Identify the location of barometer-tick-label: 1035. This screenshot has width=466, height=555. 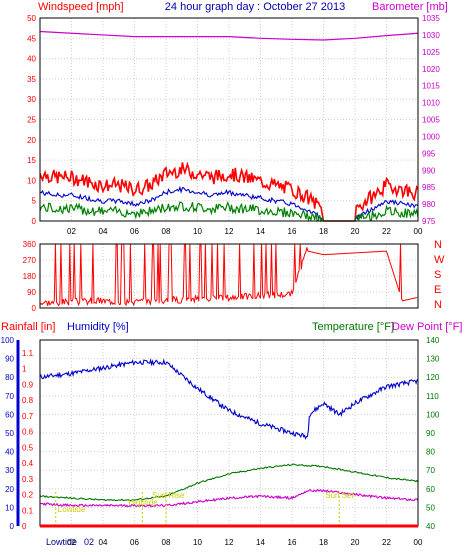
(431, 18).